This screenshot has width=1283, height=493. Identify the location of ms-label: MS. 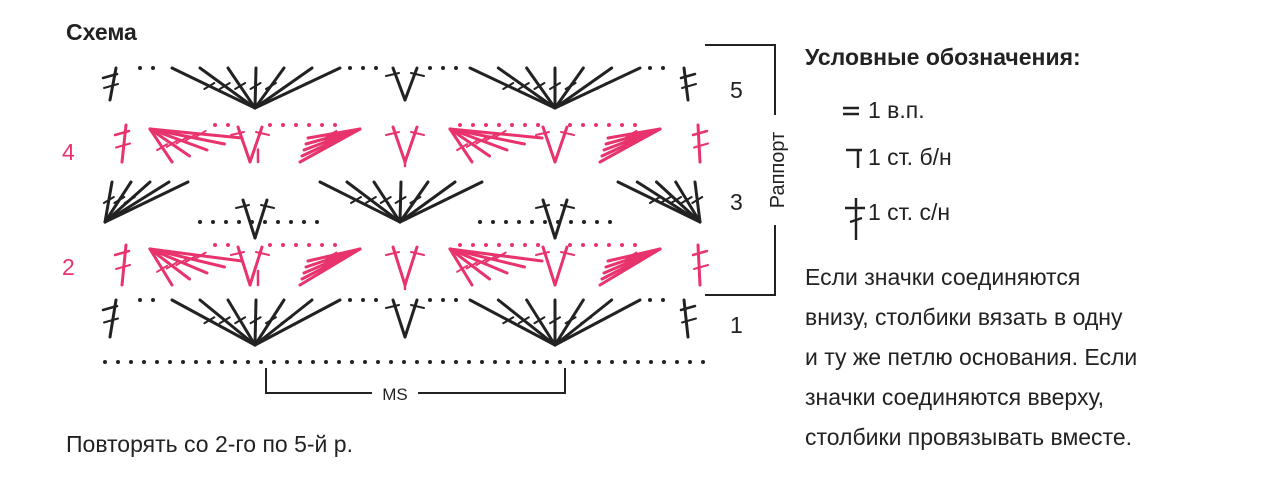
(395, 394).